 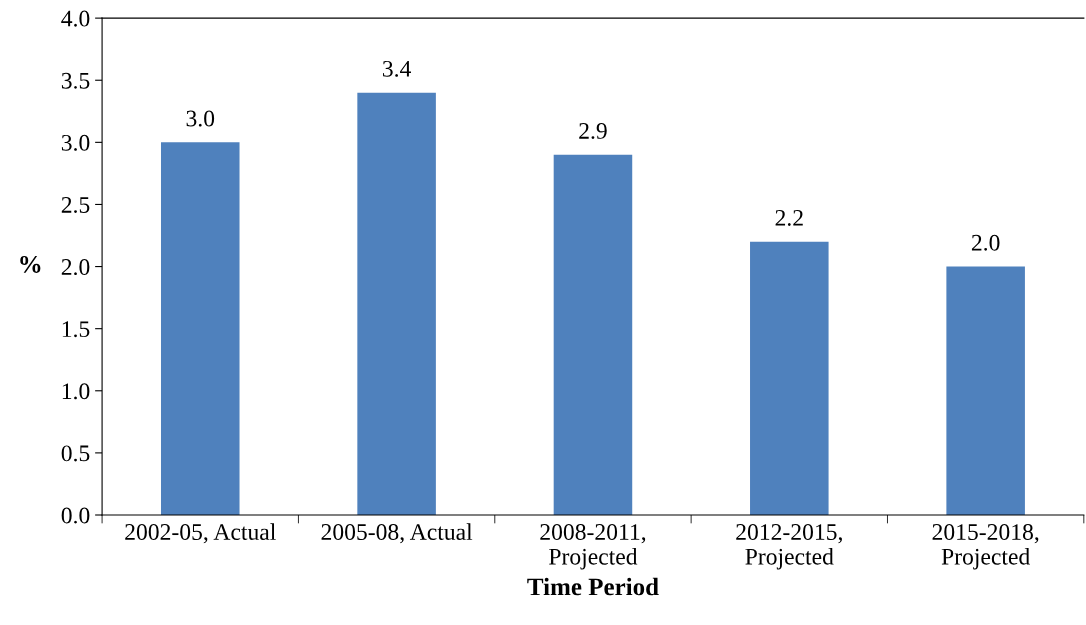 What do you see at coordinates (396, 68) in the screenshot?
I see `data-label: 3.4` at bounding box center [396, 68].